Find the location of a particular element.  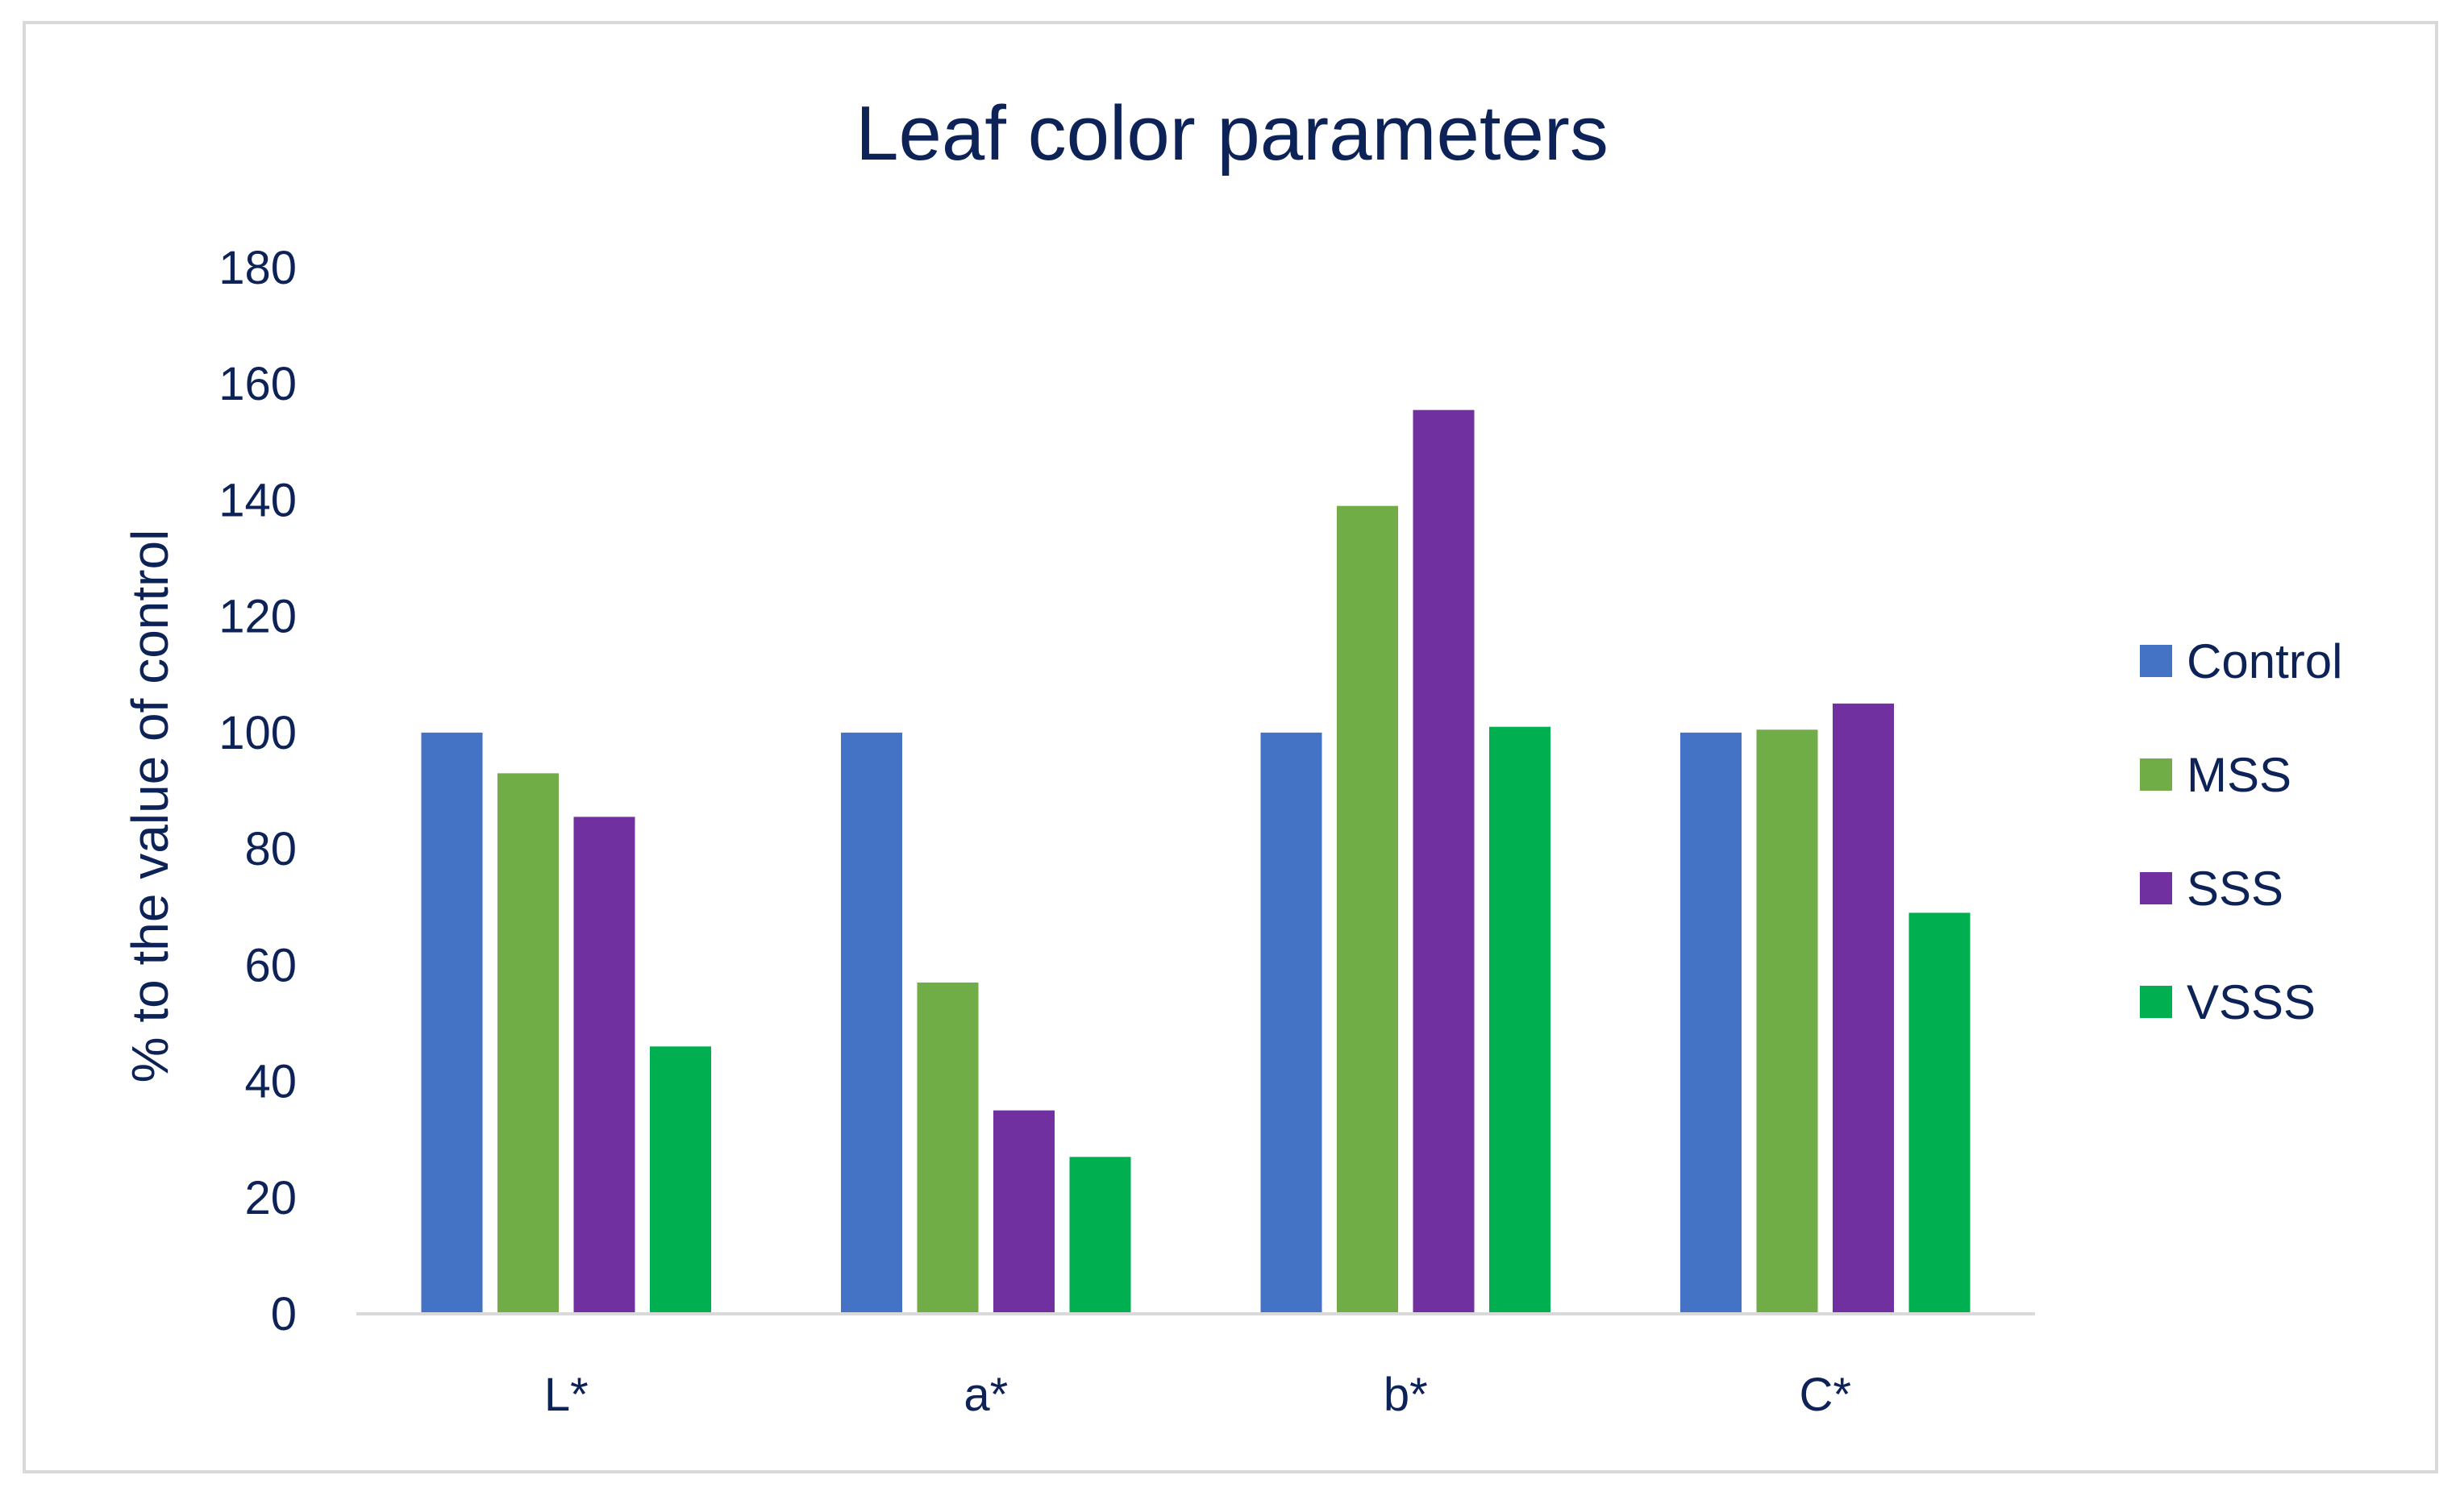

chart-title: Leaf color parameters is located at coordinates (1232, 133).